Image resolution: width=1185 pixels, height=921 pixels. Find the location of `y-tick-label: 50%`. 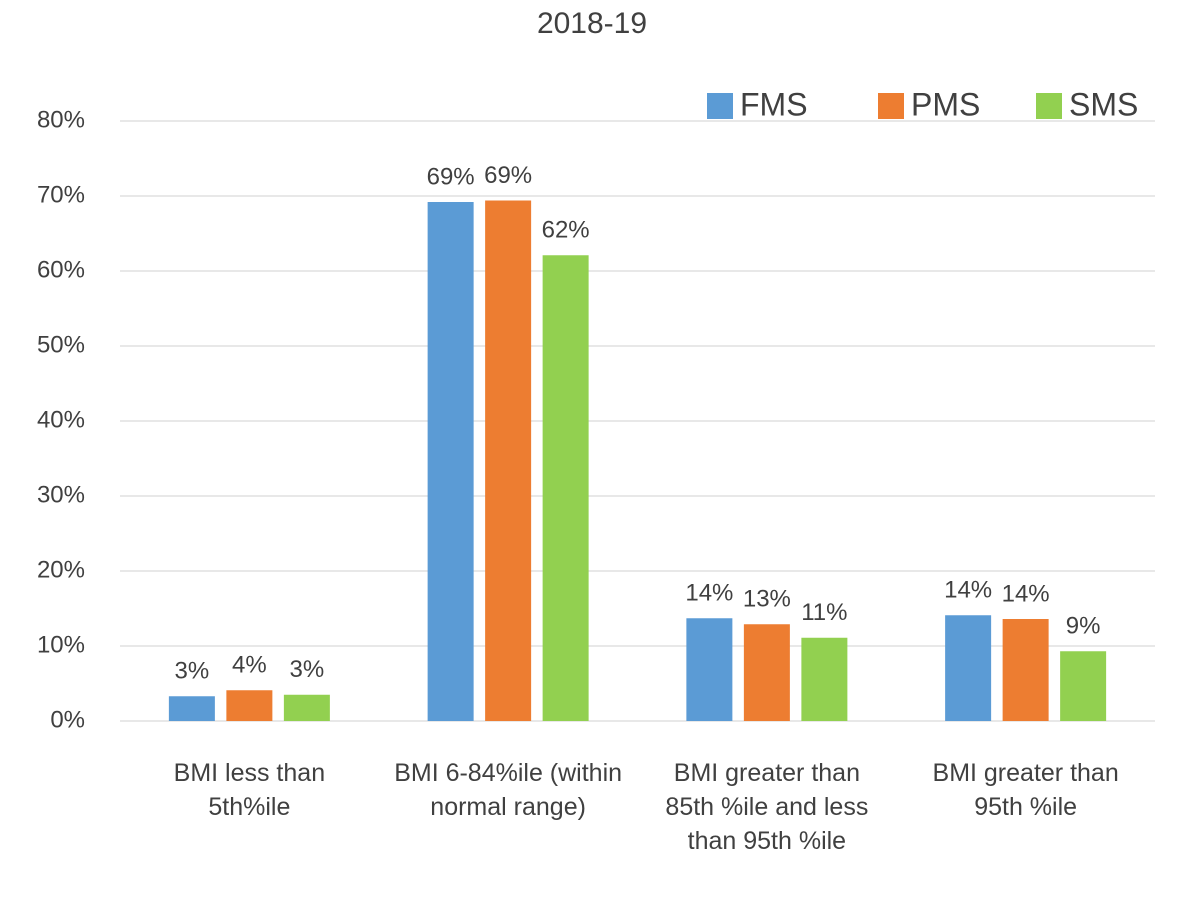

y-tick-label: 50% is located at coordinates (61, 344).